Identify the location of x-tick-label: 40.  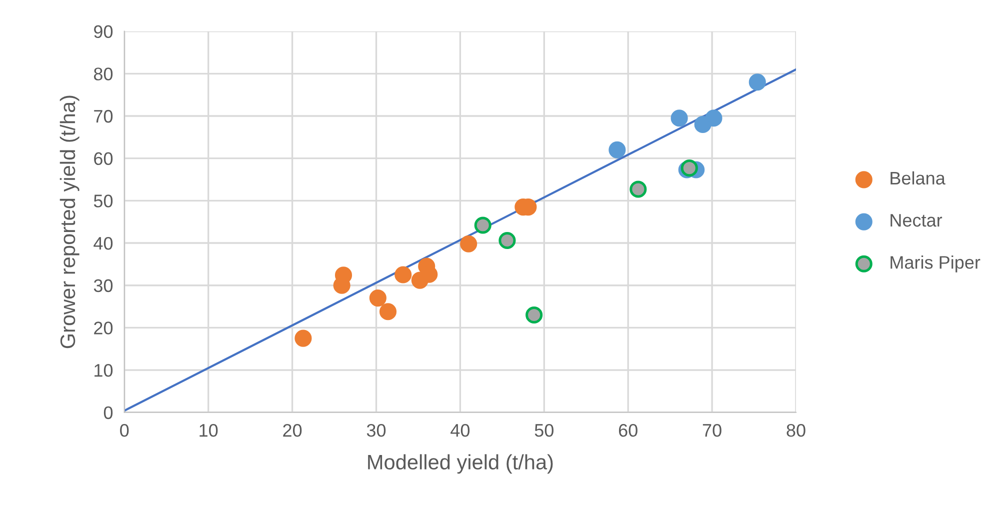
(460, 430).